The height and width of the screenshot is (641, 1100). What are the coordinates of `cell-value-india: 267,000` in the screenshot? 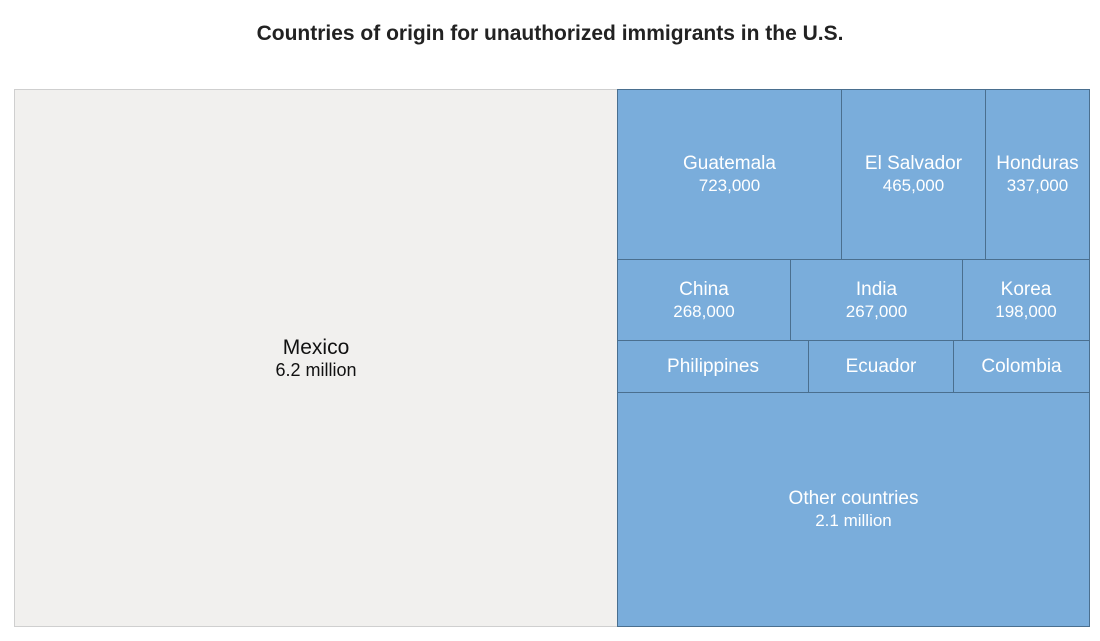 It's located at (876, 311).